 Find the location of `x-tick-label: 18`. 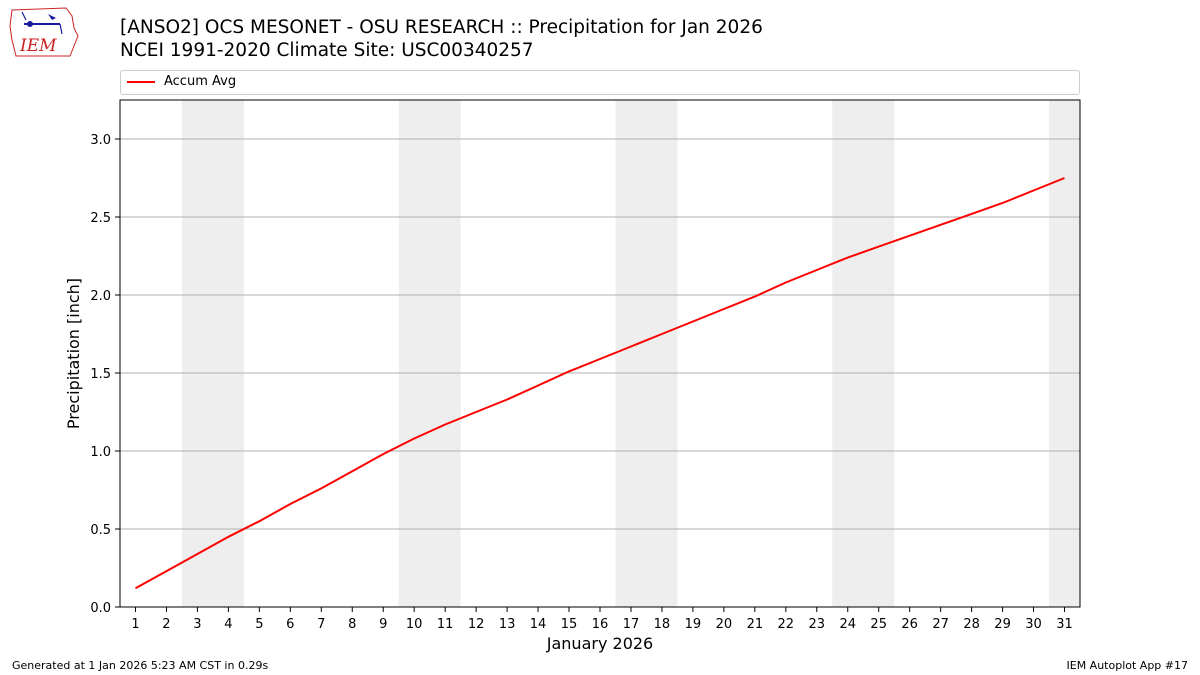

x-tick-label: 18 is located at coordinates (662, 624).